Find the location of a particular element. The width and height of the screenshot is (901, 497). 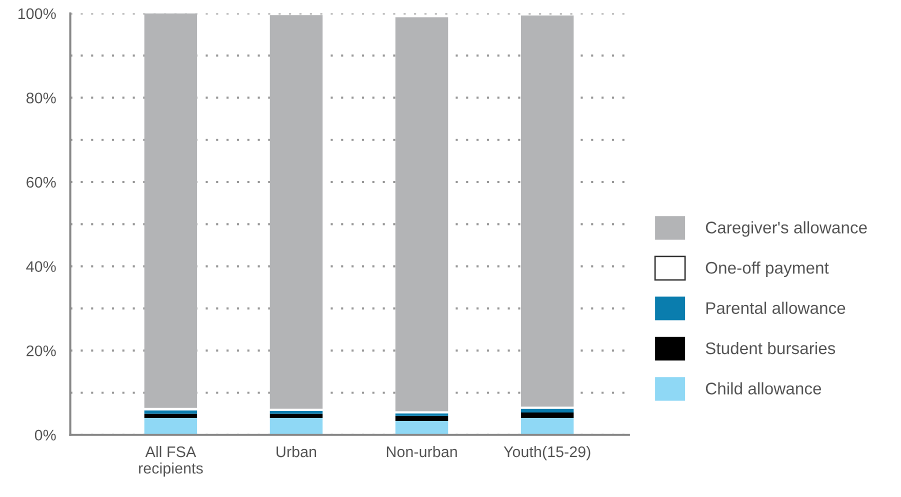

y-tick-label: 40% is located at coordinates (41, 266).